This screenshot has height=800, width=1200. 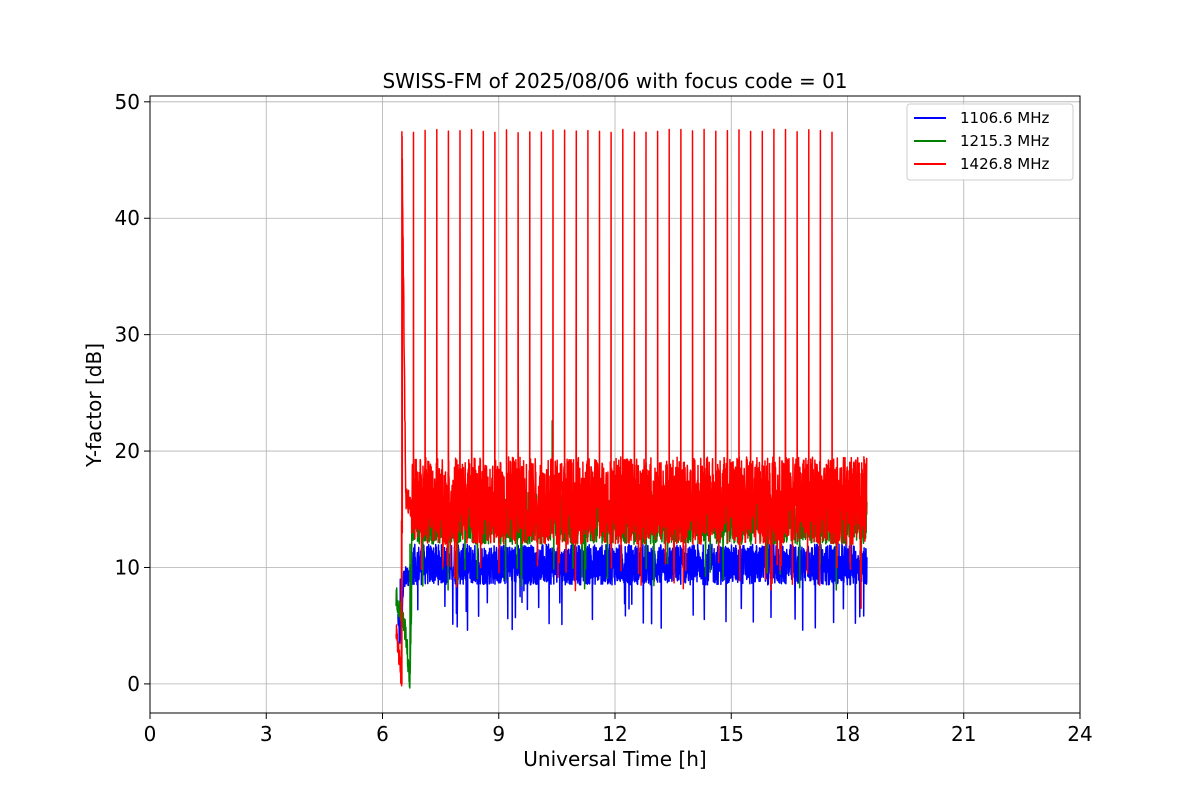 I want to click on legend-box, so click(x=990, y=142).